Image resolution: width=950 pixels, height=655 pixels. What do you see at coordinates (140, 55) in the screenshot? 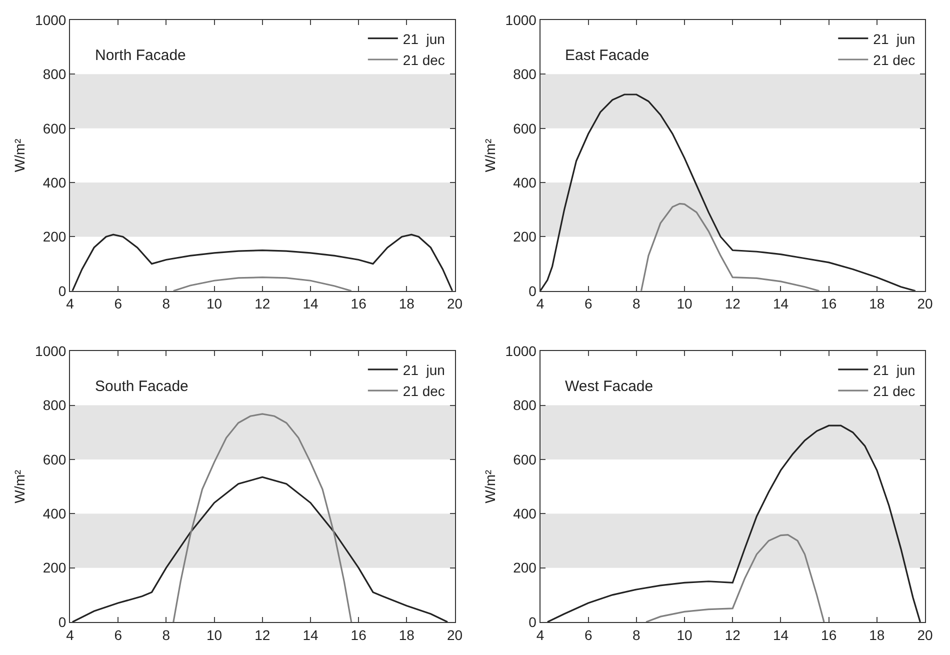
I see `text: North Facade` at bounding box center [140, 55].